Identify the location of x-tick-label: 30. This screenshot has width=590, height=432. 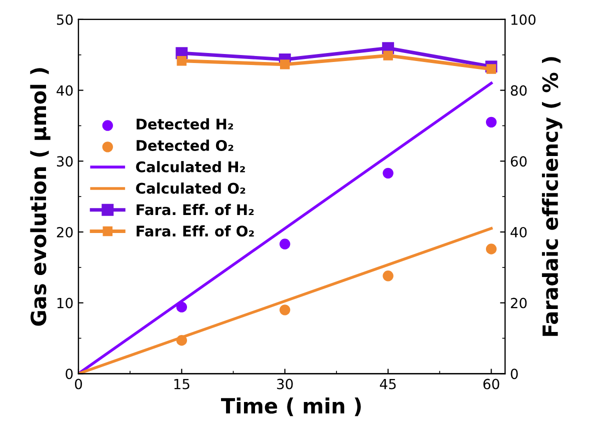
(285, 384).